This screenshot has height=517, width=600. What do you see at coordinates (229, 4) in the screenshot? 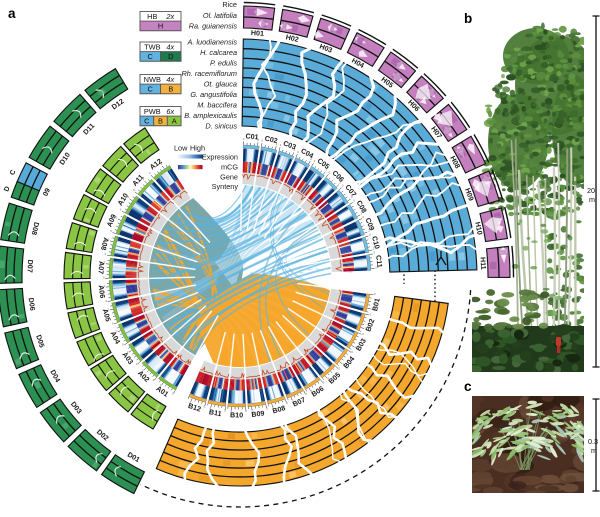
I see `svg-text: Rice` at bounding box center [229, 4].